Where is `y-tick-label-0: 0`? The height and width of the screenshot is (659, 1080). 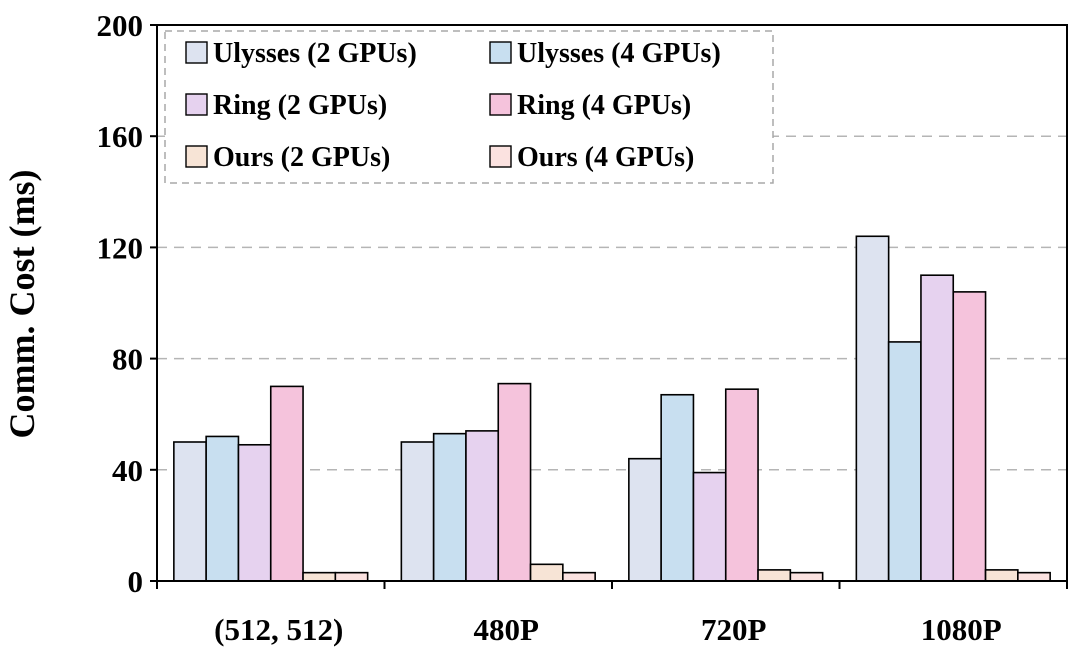
y-tick-label-0: 0 is located at coordinates (136, 581).